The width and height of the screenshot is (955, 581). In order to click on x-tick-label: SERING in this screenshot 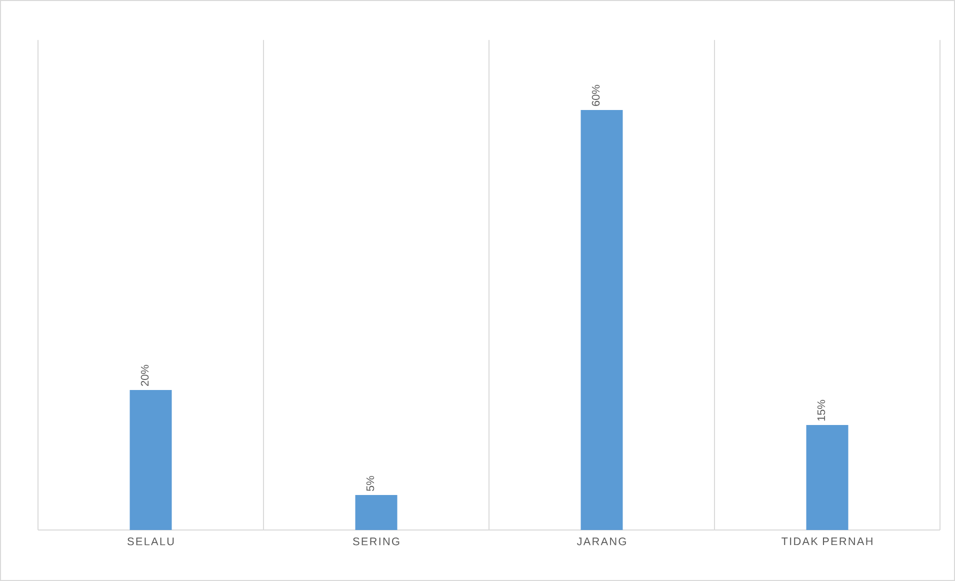, I will do `click(376, 542)`.